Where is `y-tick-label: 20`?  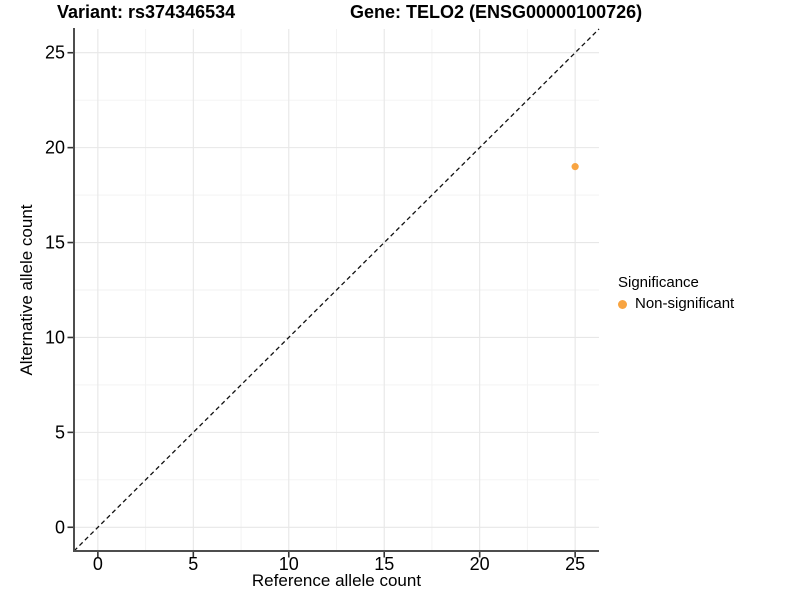
y-tick-label: 20 is located at coordinates (55, 148).